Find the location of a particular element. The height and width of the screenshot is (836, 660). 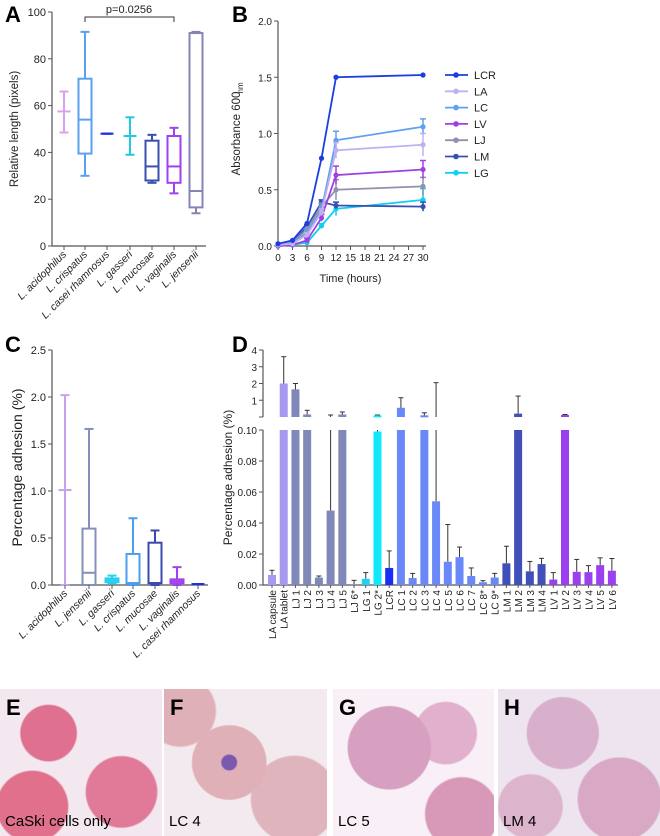

panel-letter-f: F is located at coordinates (177, 707).